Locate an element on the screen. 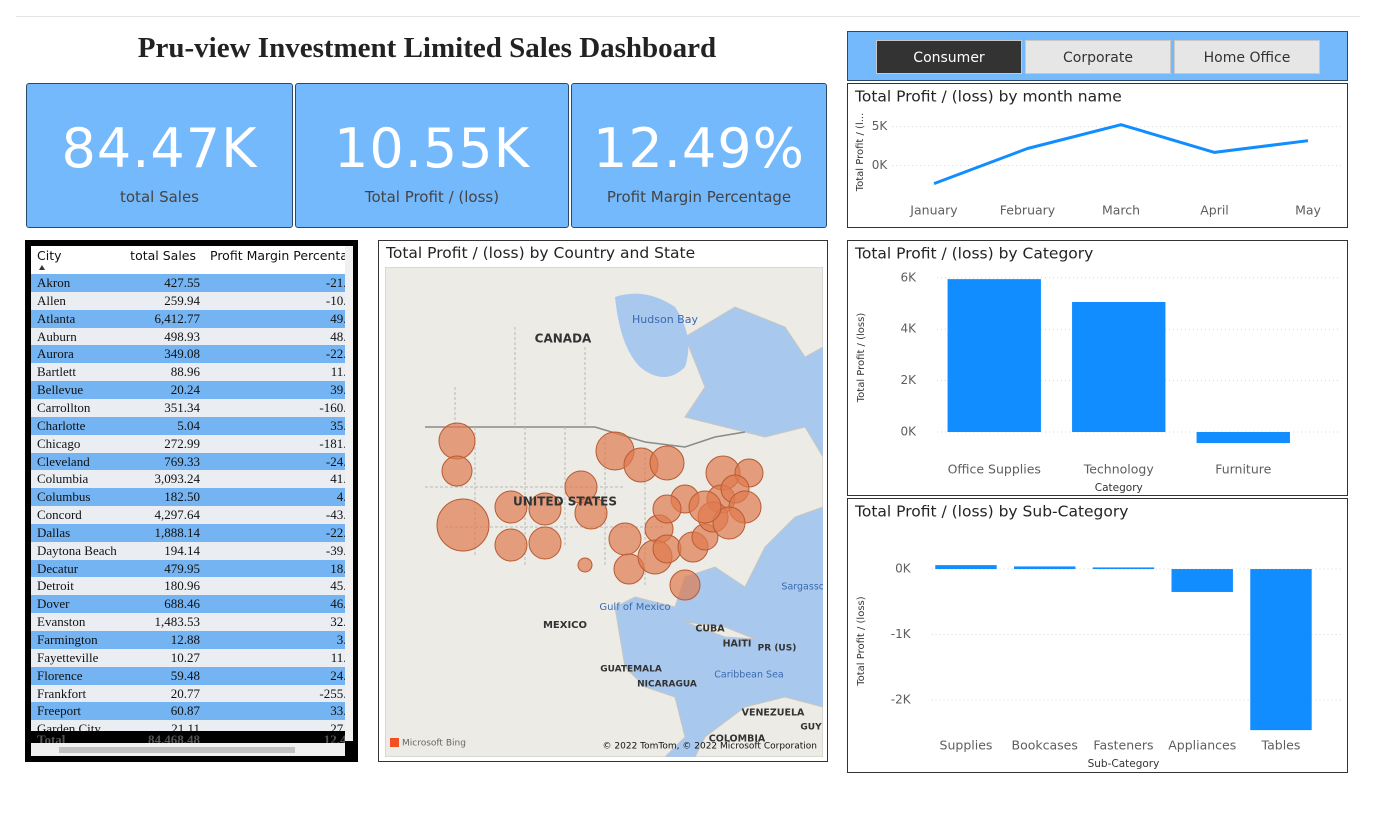 This screenshot has height=813, width=1375. table-row: Bellevue 20.24 39.0 is located at coordinates (188, 390).